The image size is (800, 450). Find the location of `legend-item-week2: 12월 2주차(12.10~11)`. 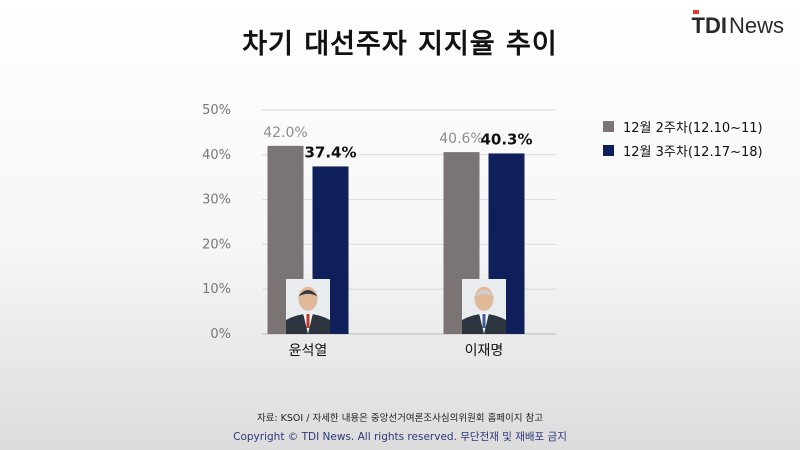

legend-item-week2: 12월 2주차(12.10~11) is located at coordinates (683, 127).